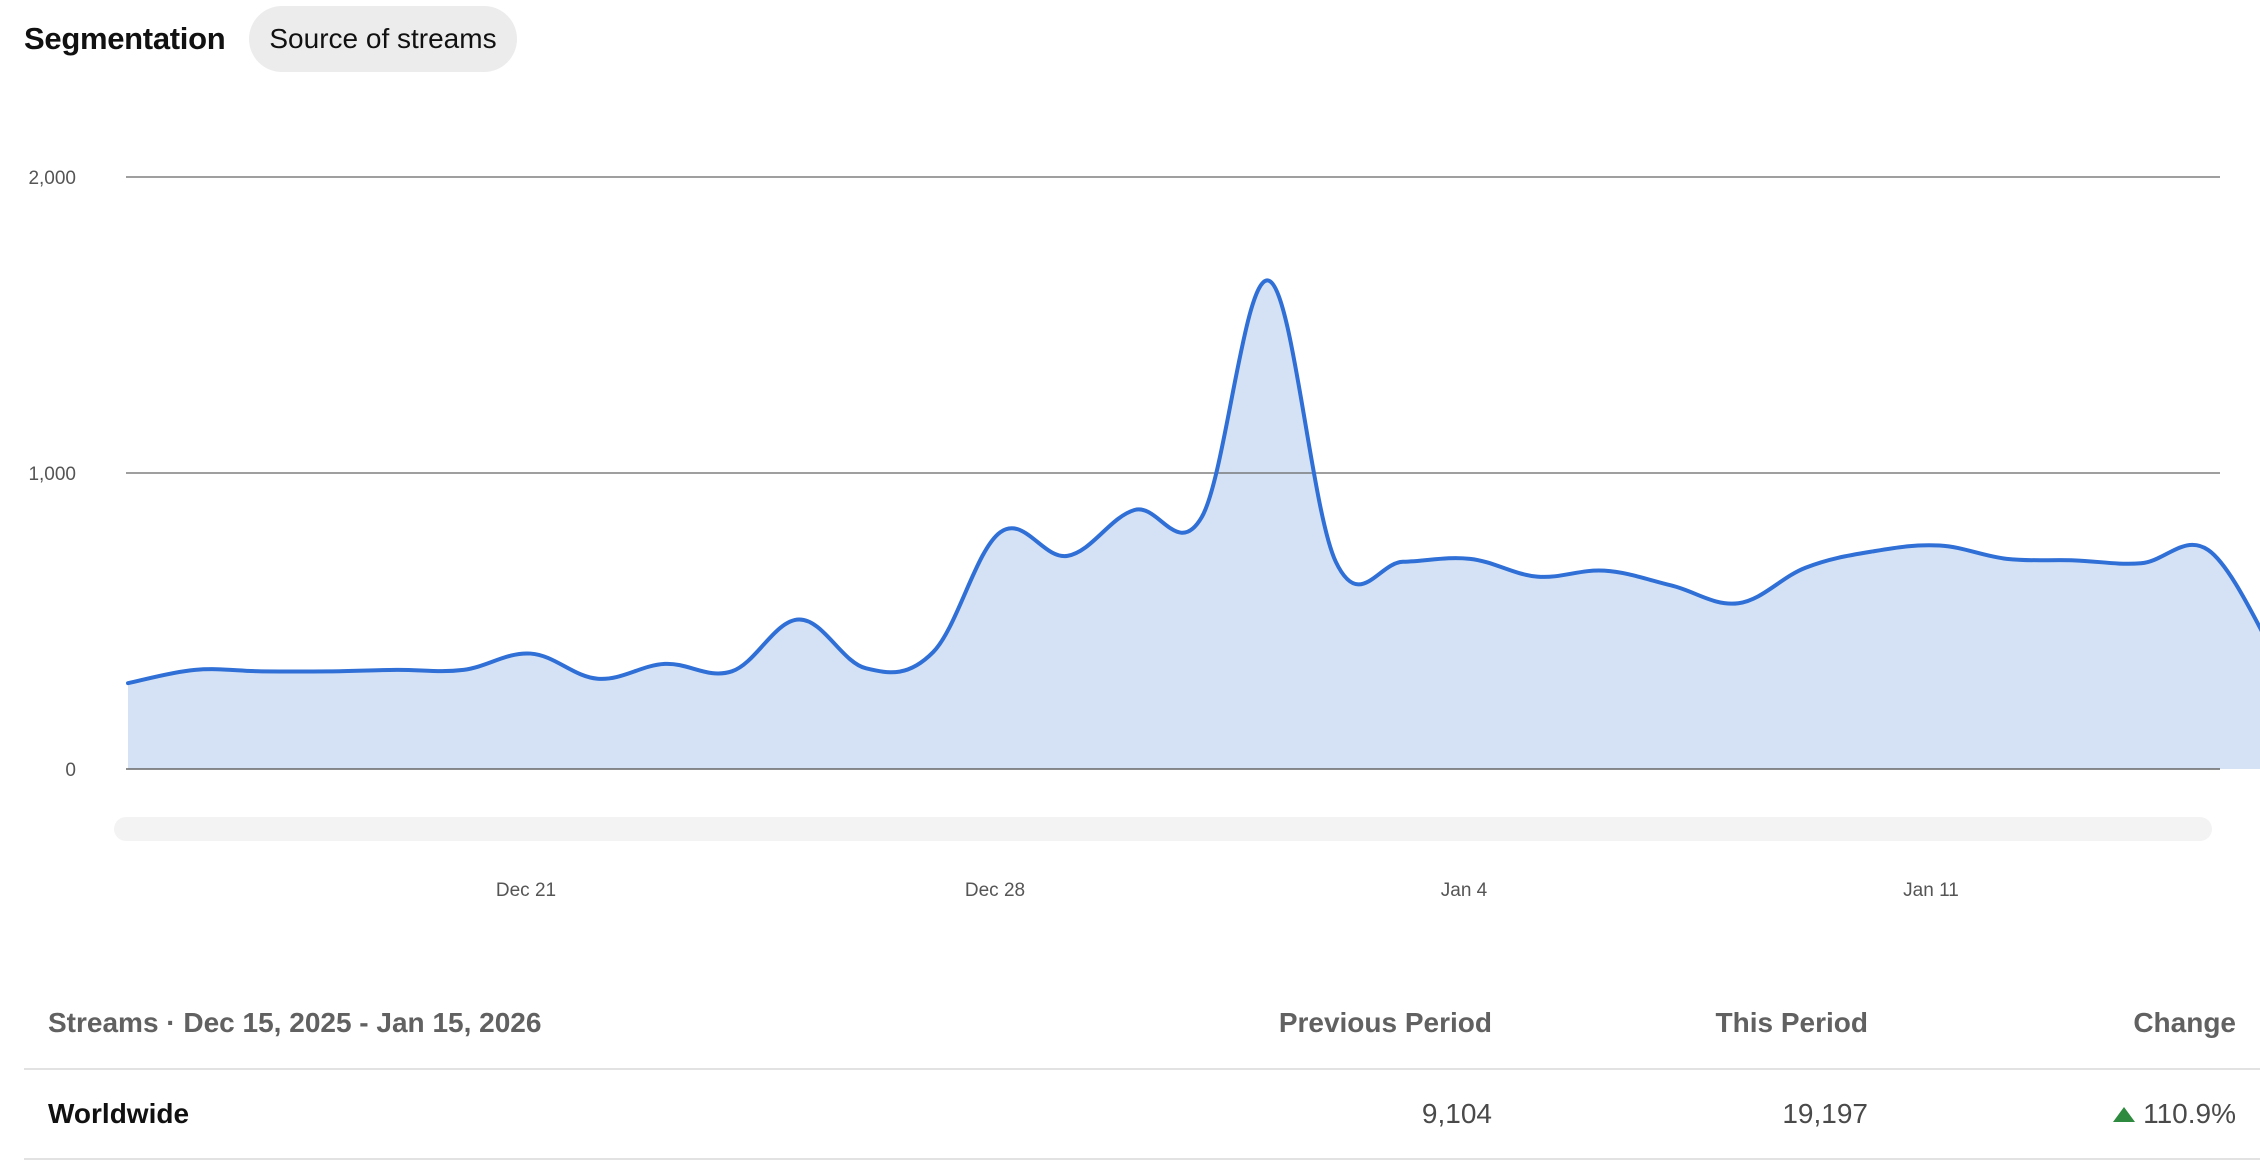 Image resolution: width=2260 pixels, height=1162 pixels. Describe the element at coordinates (2189, 1113) in the screenshot. I see `row-change-value: 110.9%` at that location.